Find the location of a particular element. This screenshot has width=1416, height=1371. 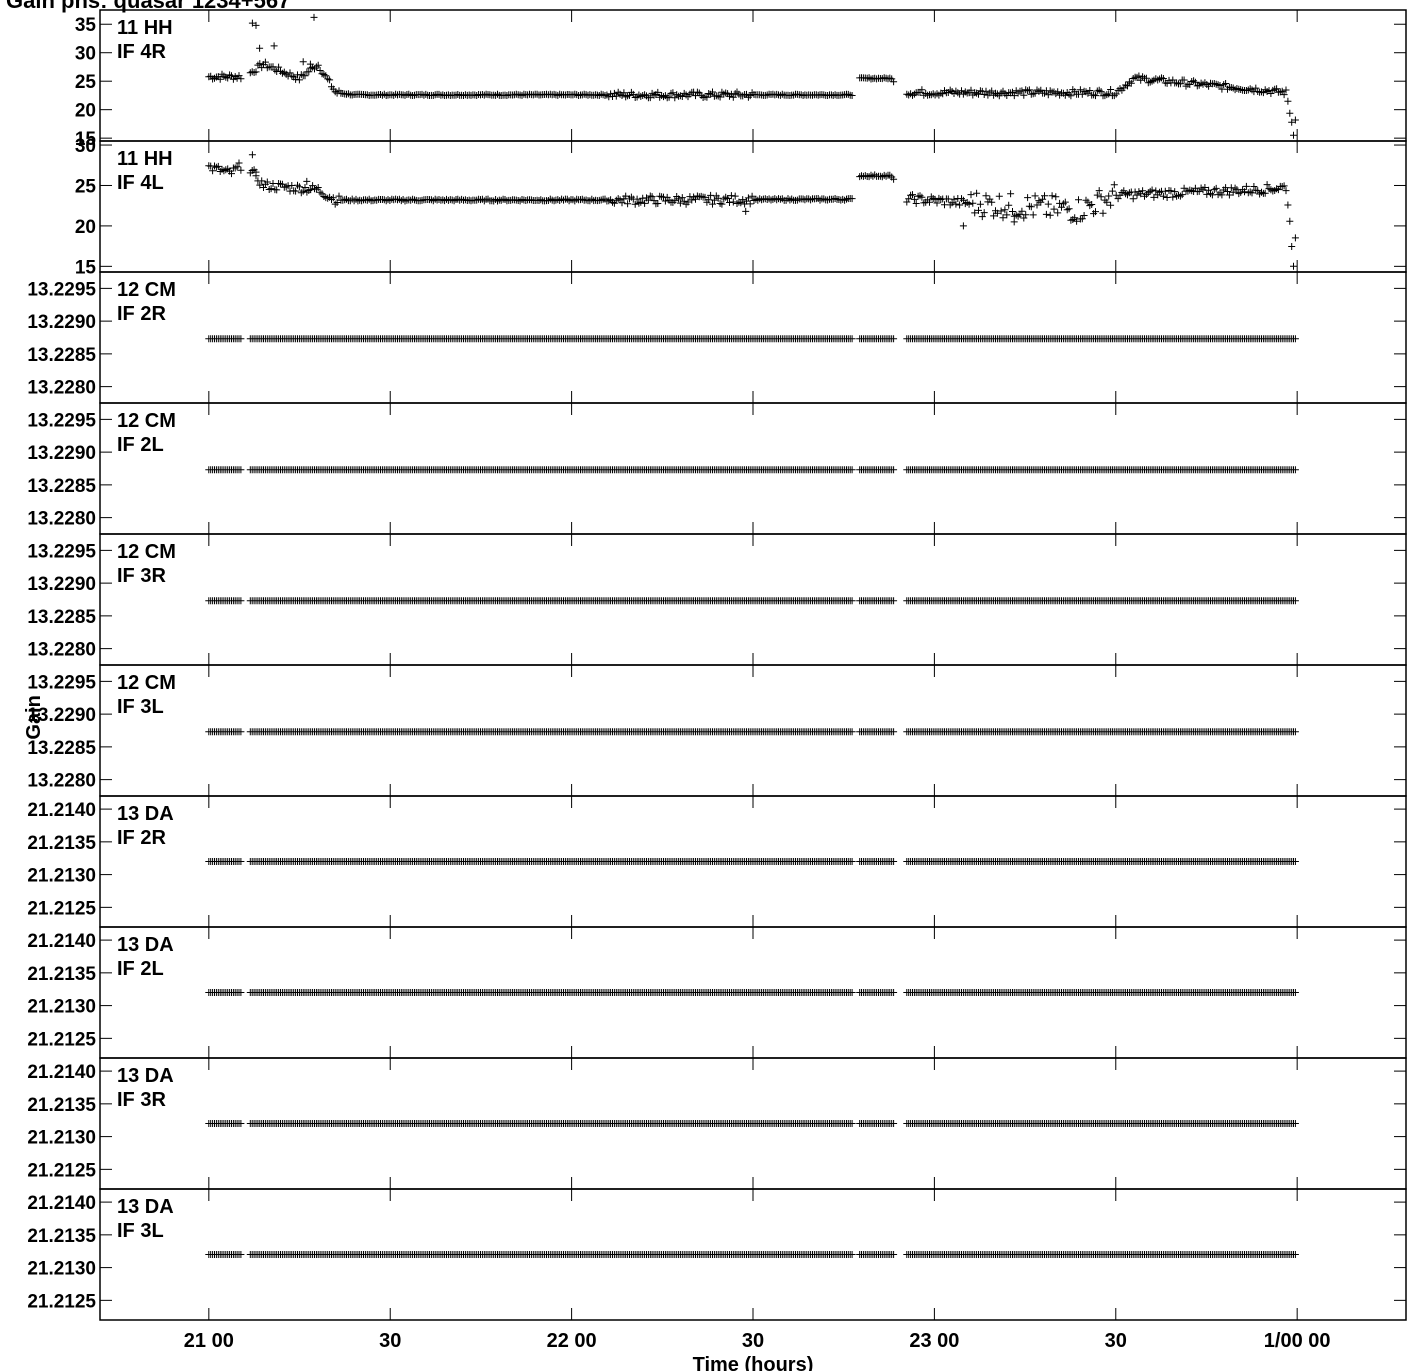

y-axis-label: Gain is located at coordinates (34, 717).